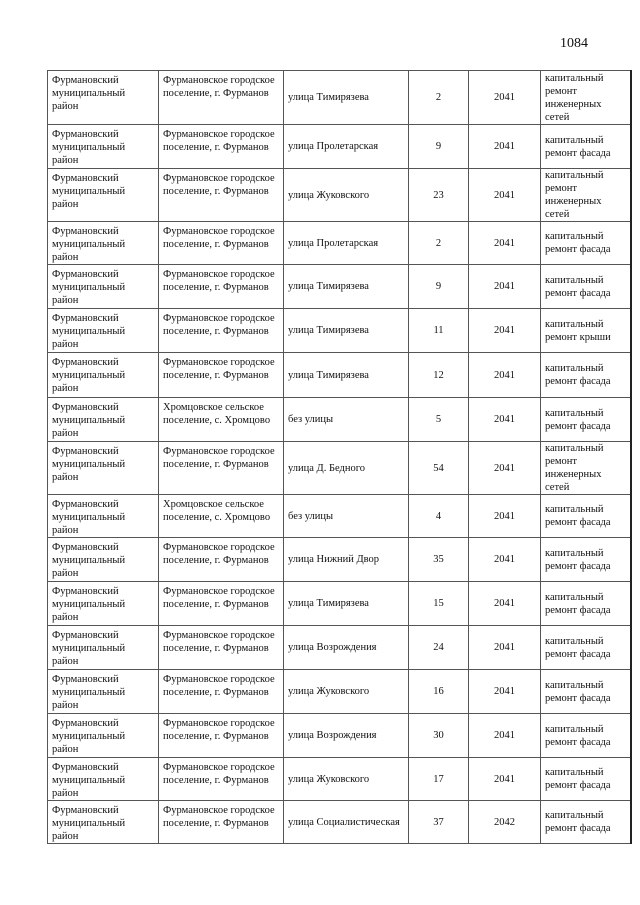 The width and height of the screenshot is (640, 905). I want to click on street-cell: улица Д. Бедного, so click(346, 468).